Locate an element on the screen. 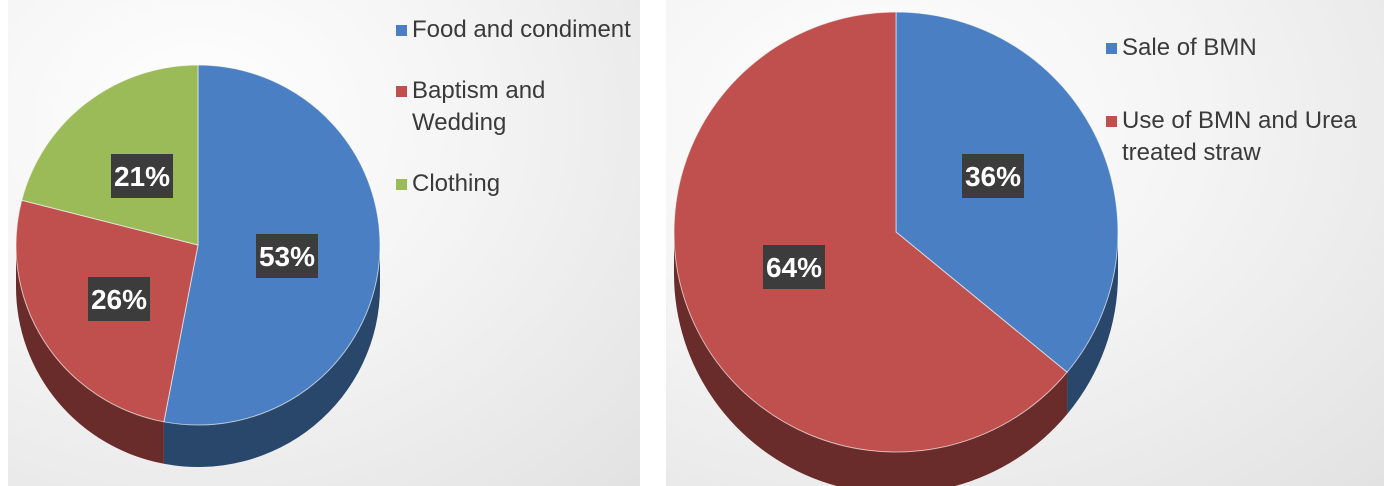 This screenshot has height=486, width=1384. data-label-text: 26% is located at coordinates (119, 299).